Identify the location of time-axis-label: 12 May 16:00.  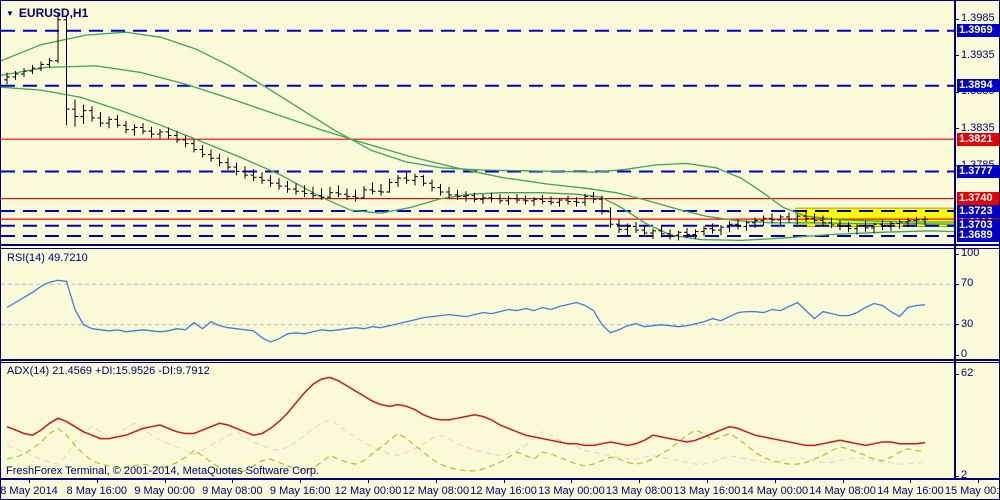
(503, 491).